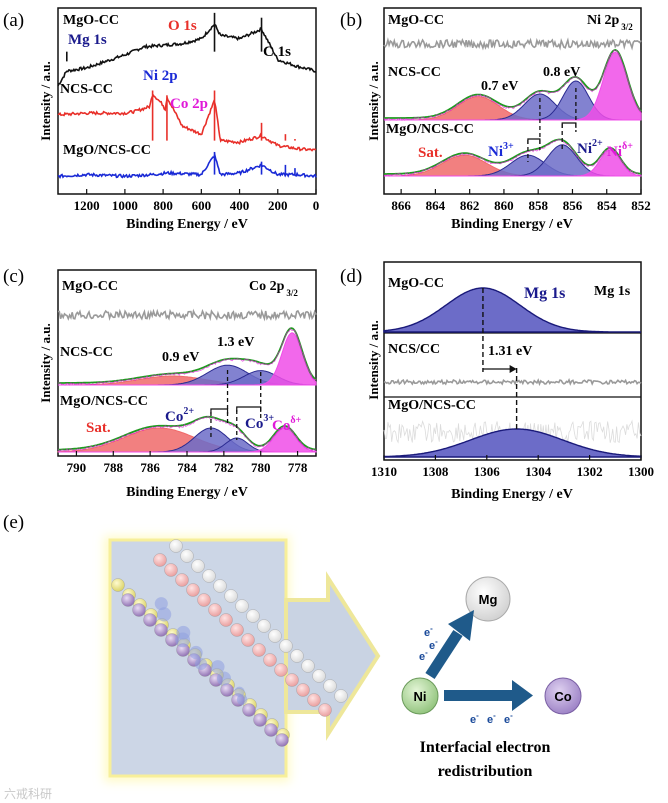 This screenshot has width=668, height=803. What do you see at coordinates (487, 471) in the screenshot?
I see `axis-d-tick-label: 1306` at bounding box center [487, 471].